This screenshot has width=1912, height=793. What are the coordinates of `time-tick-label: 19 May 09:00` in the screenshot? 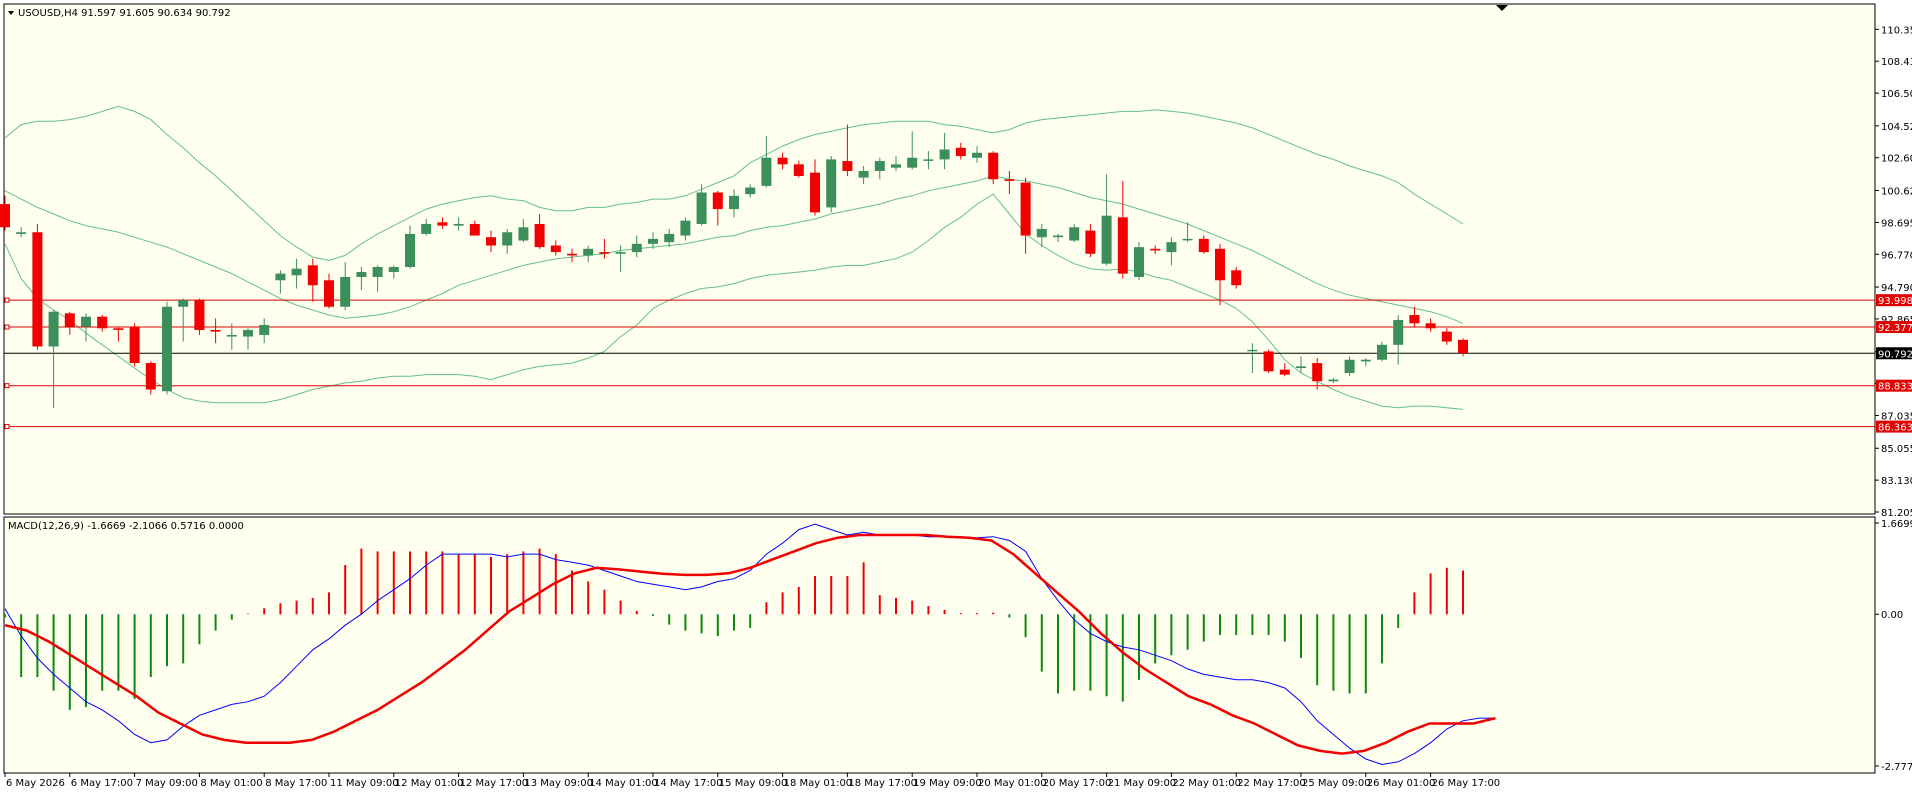 It's located at (947, 783).